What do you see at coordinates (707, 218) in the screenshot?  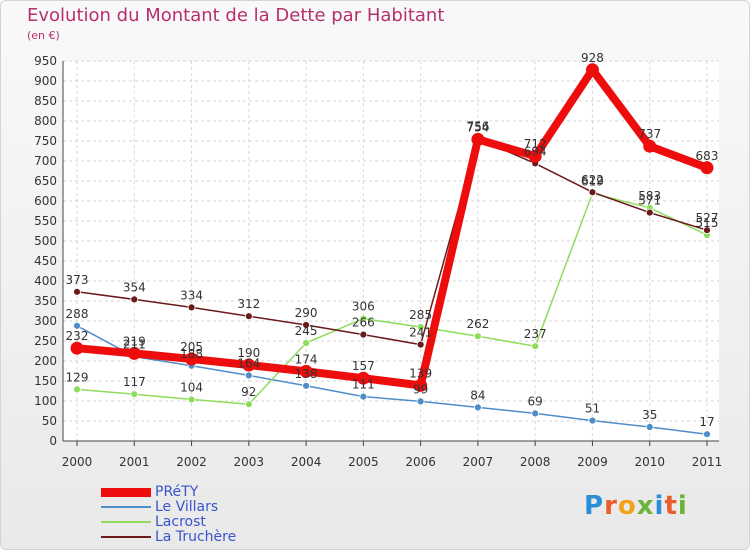 I see `data-label: 527` at bounding box center [707, 218].